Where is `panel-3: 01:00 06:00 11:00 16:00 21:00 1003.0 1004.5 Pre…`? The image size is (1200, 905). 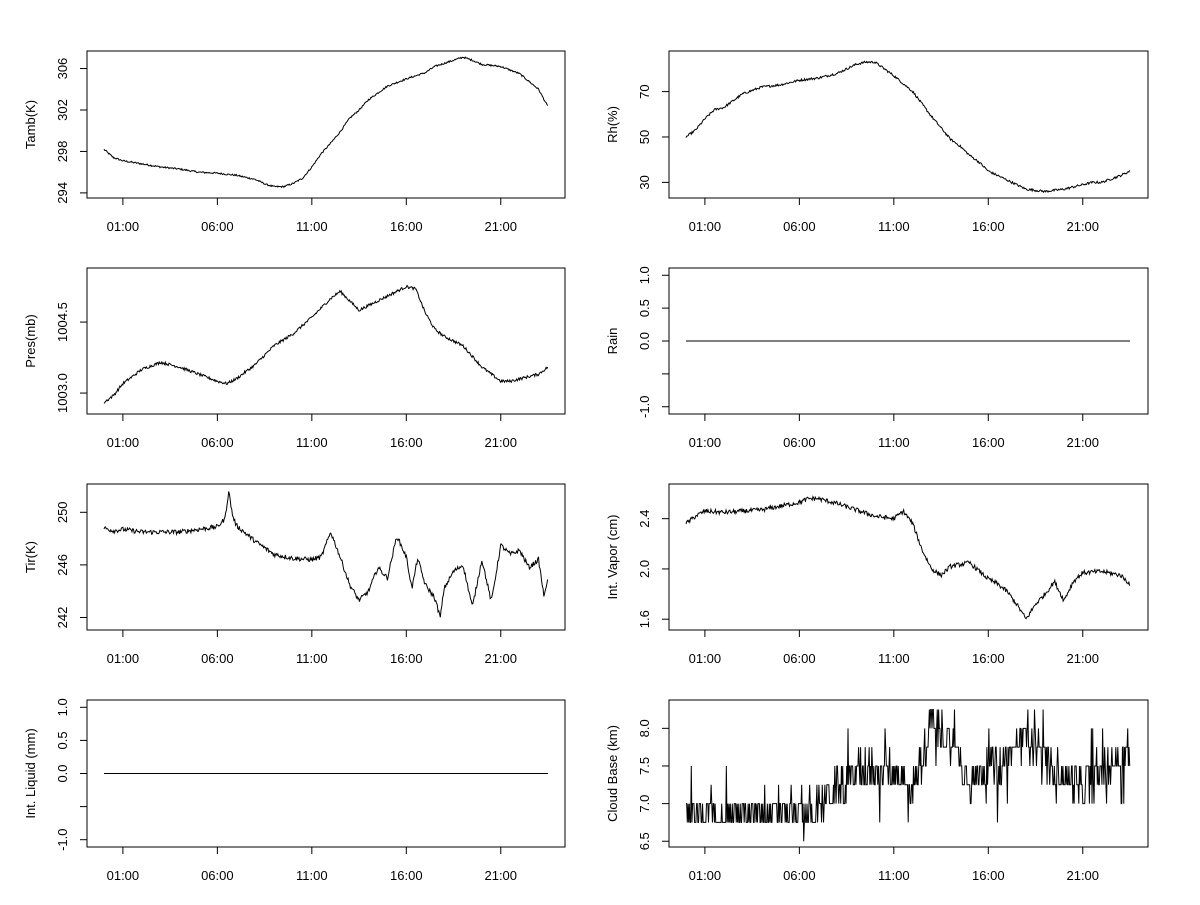 panel-3: 01:00 06:00 11:00 16:00 21:00 1003.0 1004.5 Pre… is located at coordinates (294, 358).